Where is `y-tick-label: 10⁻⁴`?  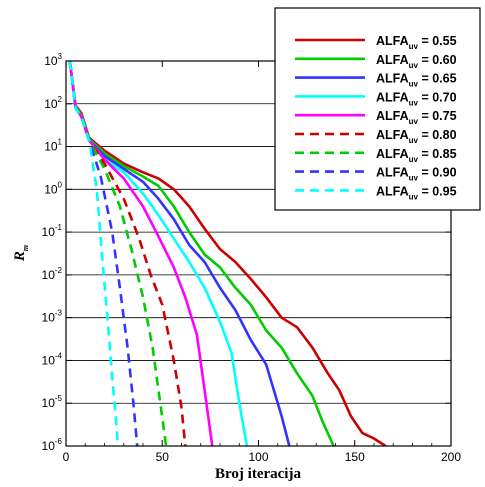
y-tick-label: 10⁻⁴ is located at coordinates (52, 359).